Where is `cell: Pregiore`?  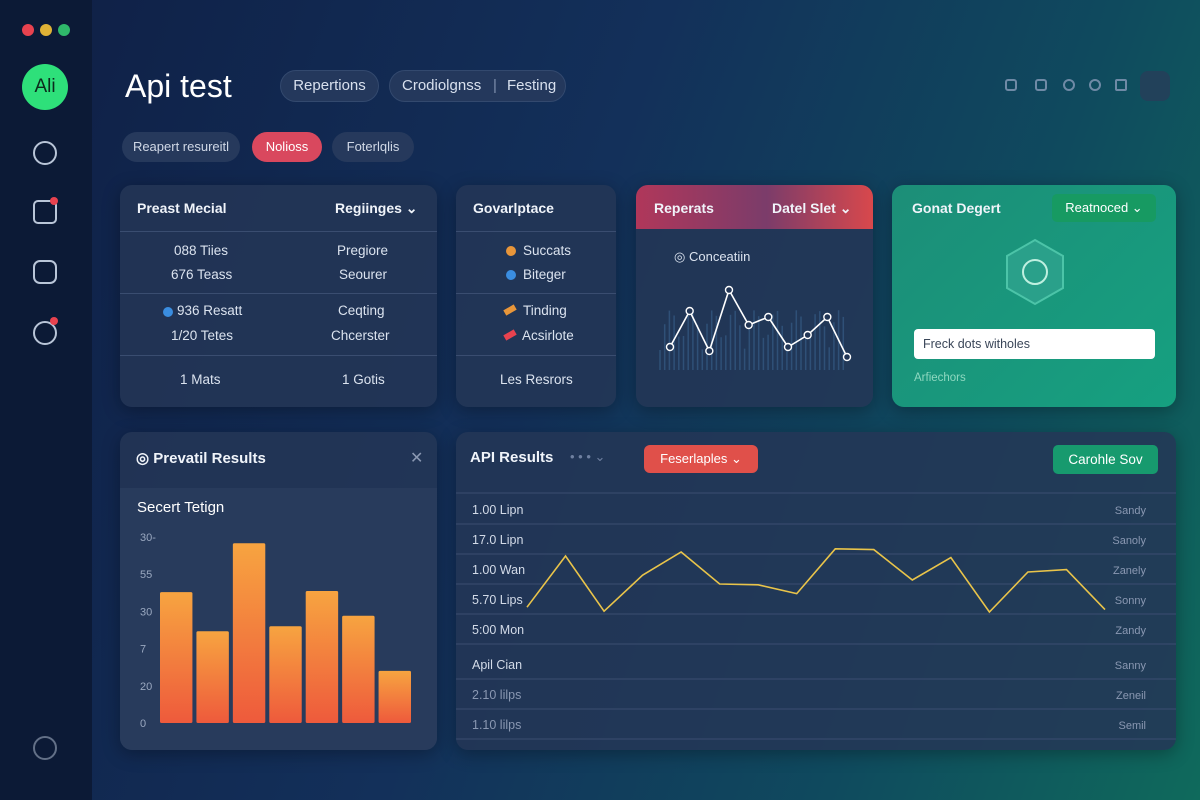 cell: Pregiore is located at coordinates (363, 250).